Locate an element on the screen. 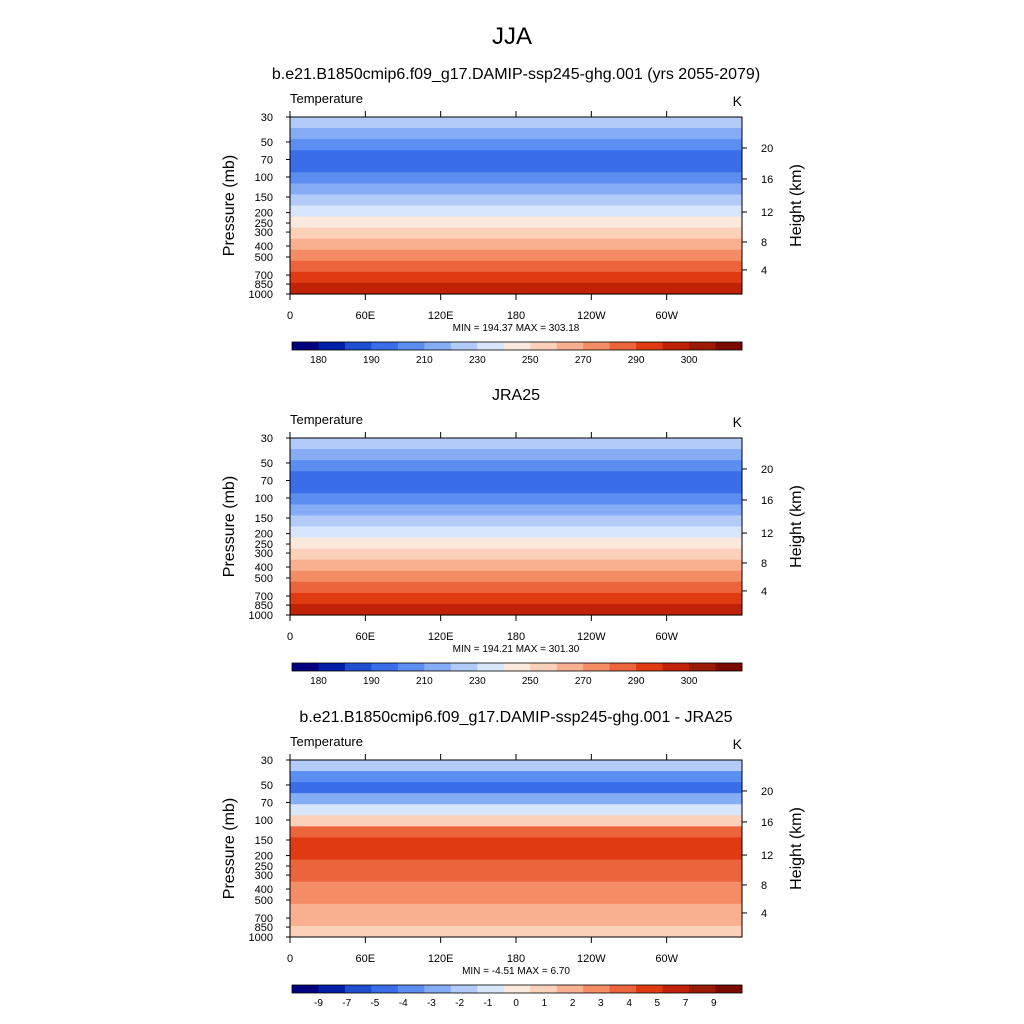 The height and width of the screenshot is (1024, 1024). units-label: K is located at coordinates (738, 101).